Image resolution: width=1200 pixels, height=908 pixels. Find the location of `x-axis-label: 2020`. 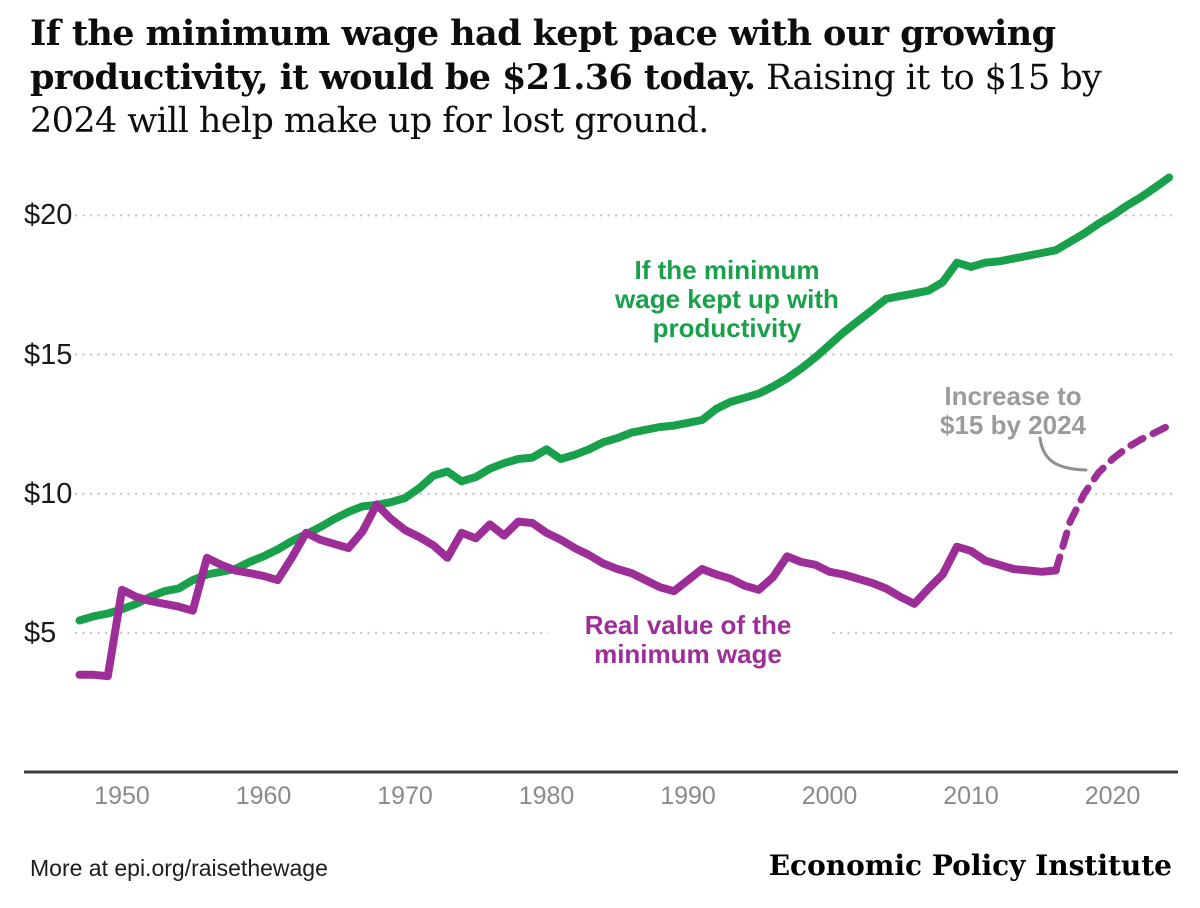

x-axis-label: 2020 is located at coordinates (1112, 796).